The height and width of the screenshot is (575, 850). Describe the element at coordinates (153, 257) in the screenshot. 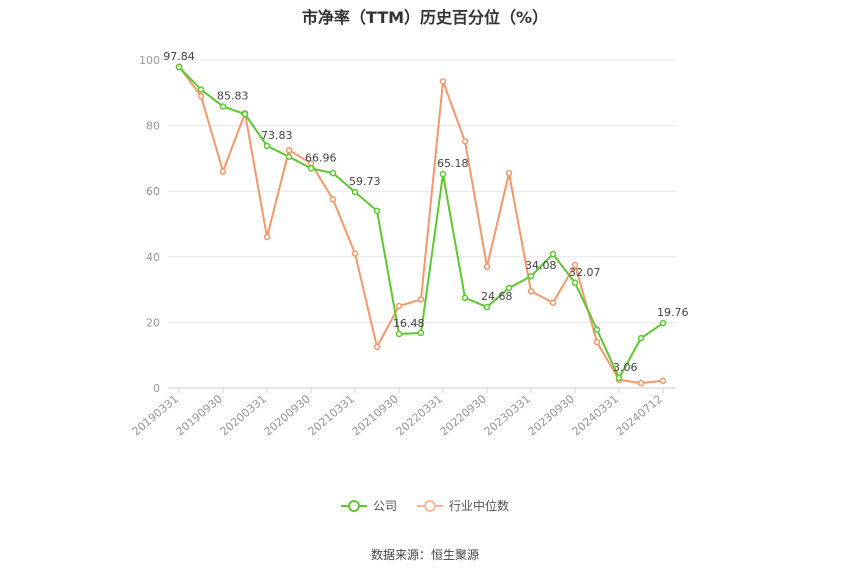

I see `y-tick-label: 40` at that location.